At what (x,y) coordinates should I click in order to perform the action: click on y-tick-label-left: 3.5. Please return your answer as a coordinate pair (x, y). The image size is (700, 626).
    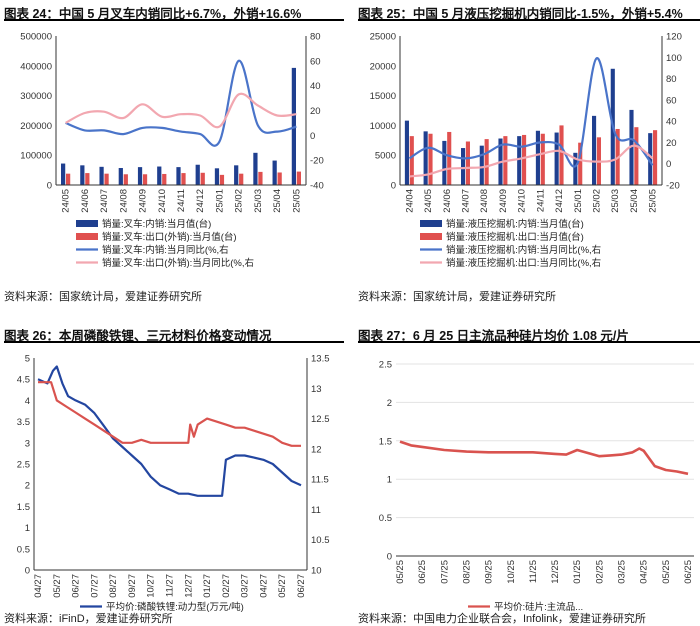
    Looking at the image, I should click on (23, 422).